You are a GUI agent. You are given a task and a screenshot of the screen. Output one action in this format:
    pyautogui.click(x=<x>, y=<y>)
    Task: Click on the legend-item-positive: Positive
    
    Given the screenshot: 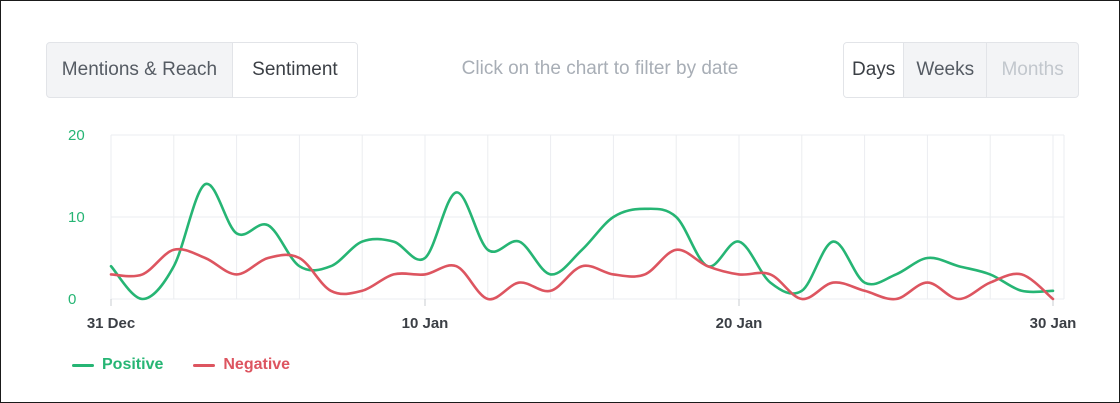 What is the action you would take?
    pyautogui.click(x=117, y=365)
    